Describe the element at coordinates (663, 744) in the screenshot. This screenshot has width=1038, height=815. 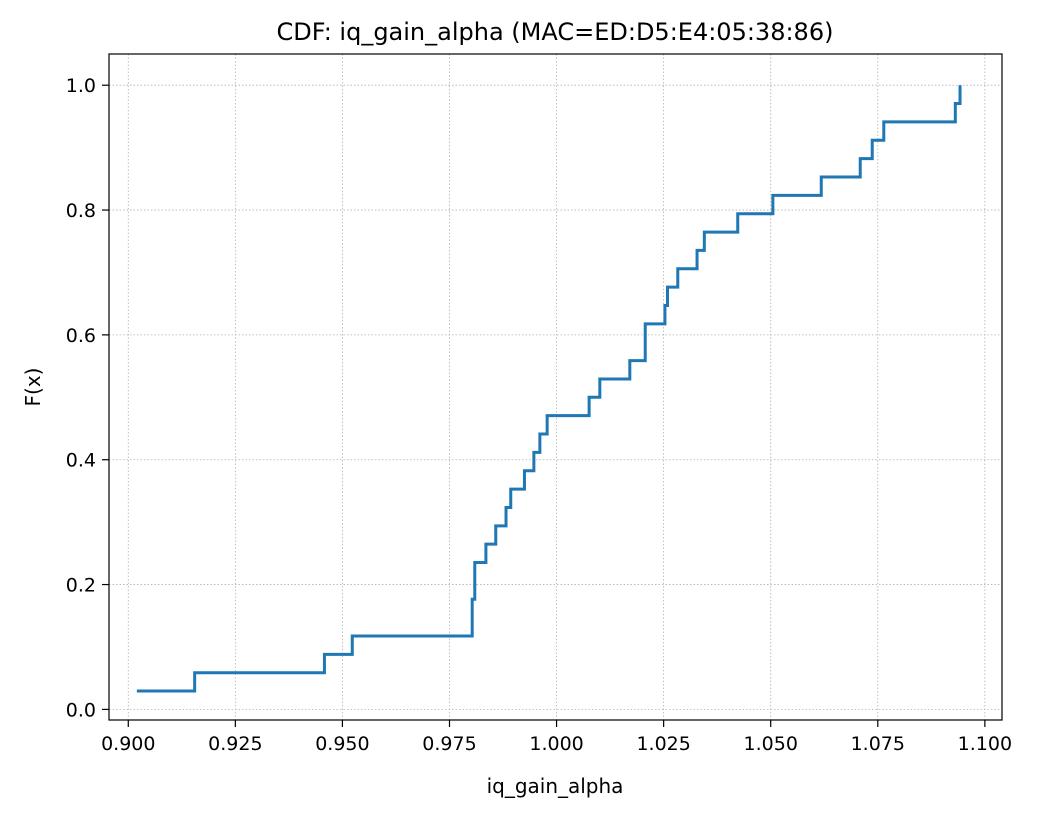
I see `x-tick-label: 1.025` at that location.